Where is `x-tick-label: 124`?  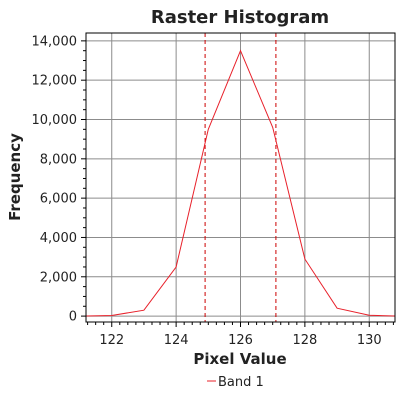
x-tick-label: 124 is located at coordinates (176, 340).